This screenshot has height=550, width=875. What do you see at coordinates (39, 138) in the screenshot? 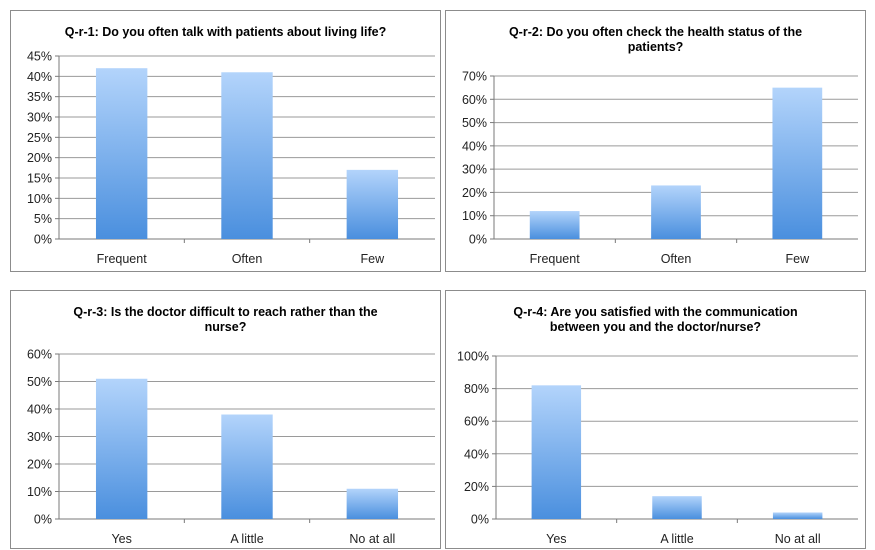
I see `y-tick-label: 25%` at bounding box center [39, 138].